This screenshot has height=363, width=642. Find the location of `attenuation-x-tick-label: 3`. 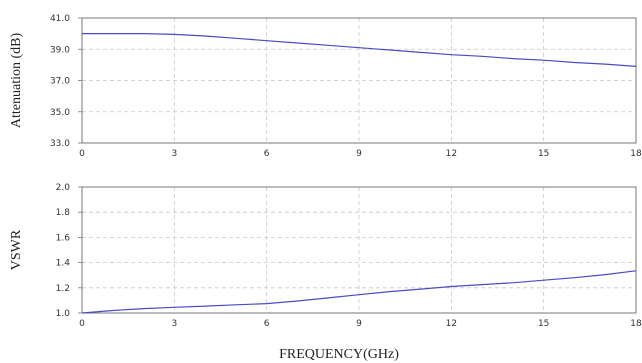

attenuation-x-tick-label: 3 is located at coordinates (174, 154).